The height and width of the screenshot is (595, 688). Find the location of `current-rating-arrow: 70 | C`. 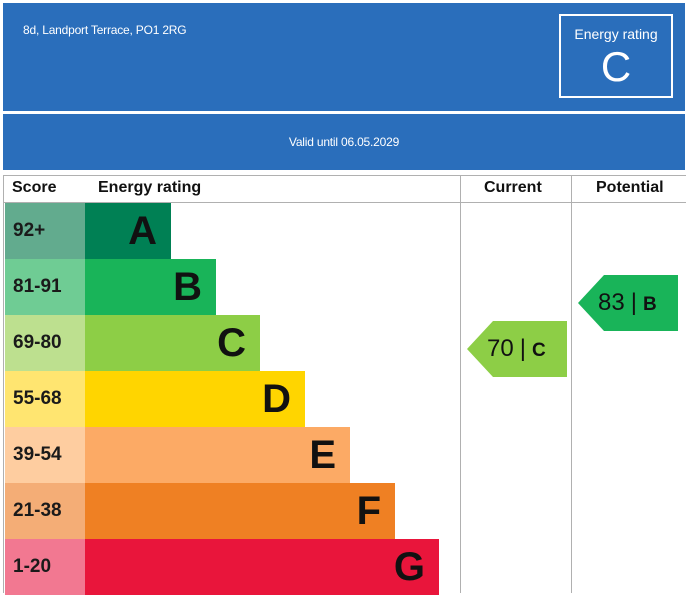

current-rating-arrow: 70 | C is located at coordinates (517, 349).